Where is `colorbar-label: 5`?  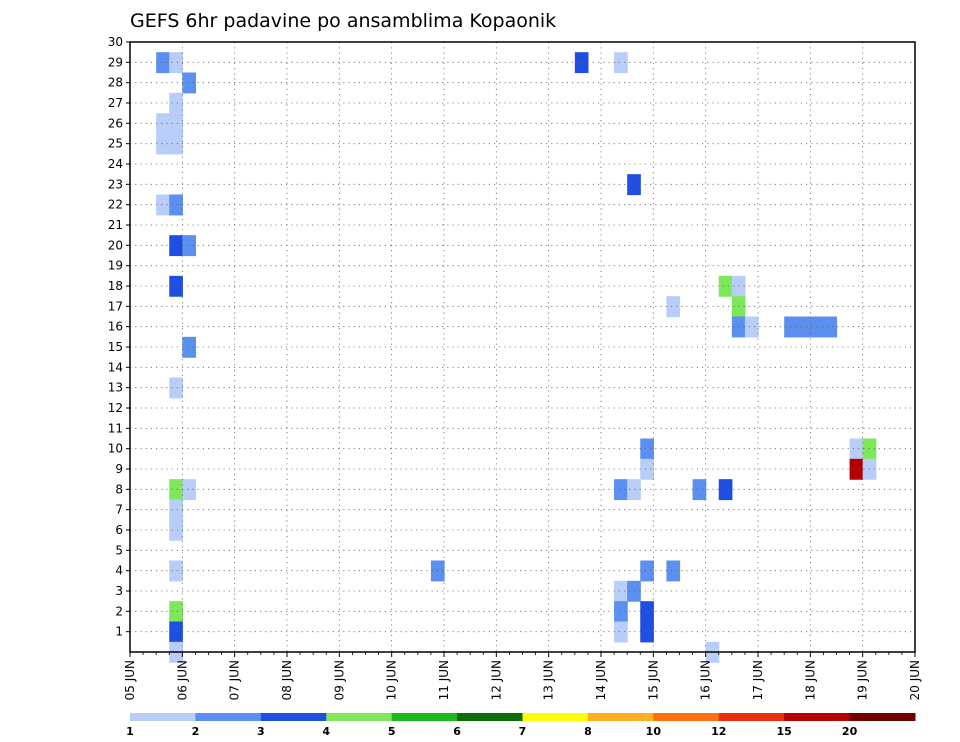
colorbar-label: 5 is located at coordinates (392, 731).